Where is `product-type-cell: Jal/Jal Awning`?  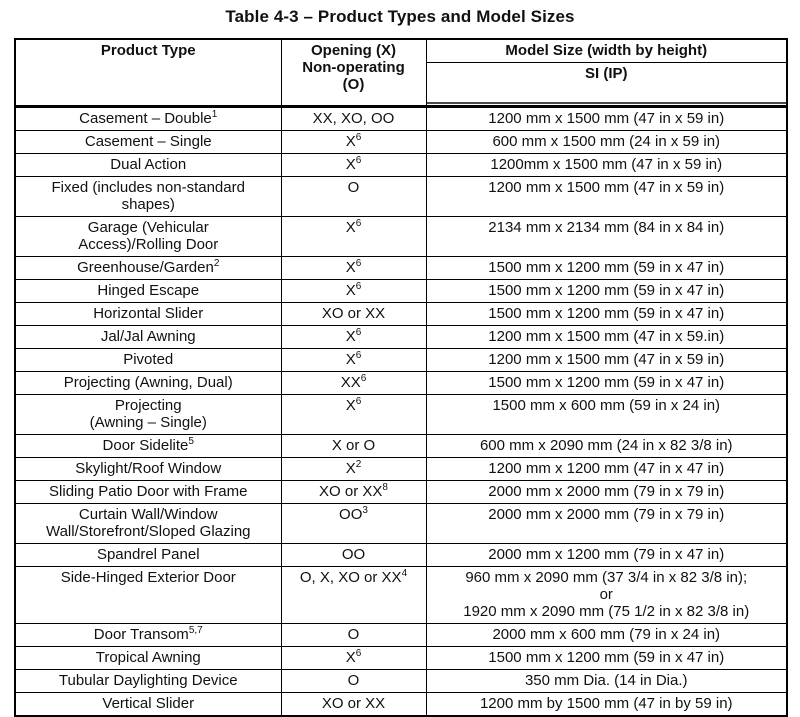
product-type-cell: Jal/Jal Awning is located at coordinates (148, 337).